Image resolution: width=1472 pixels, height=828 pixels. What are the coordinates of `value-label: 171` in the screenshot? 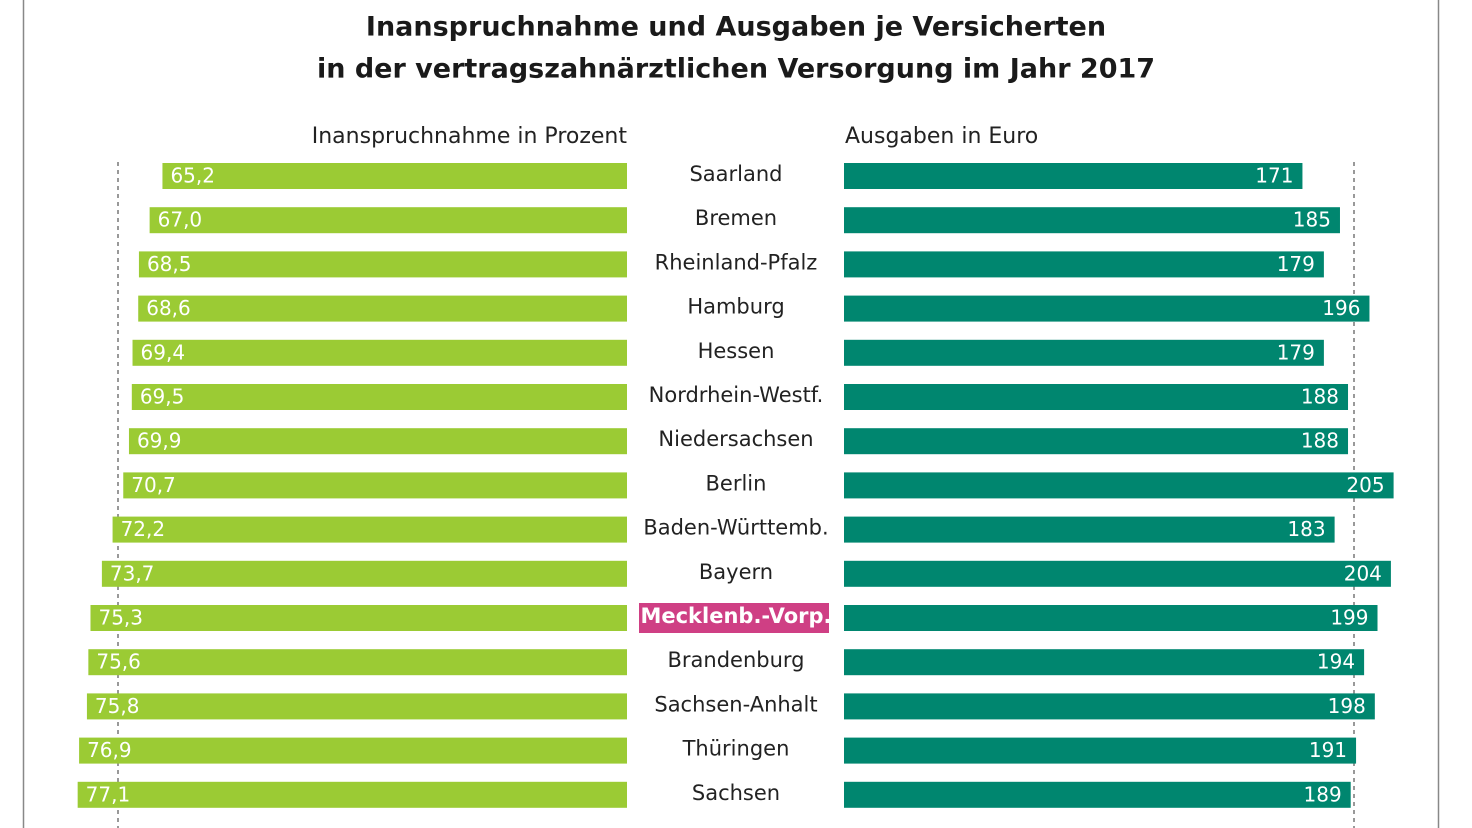 It's located at (1274, 176).